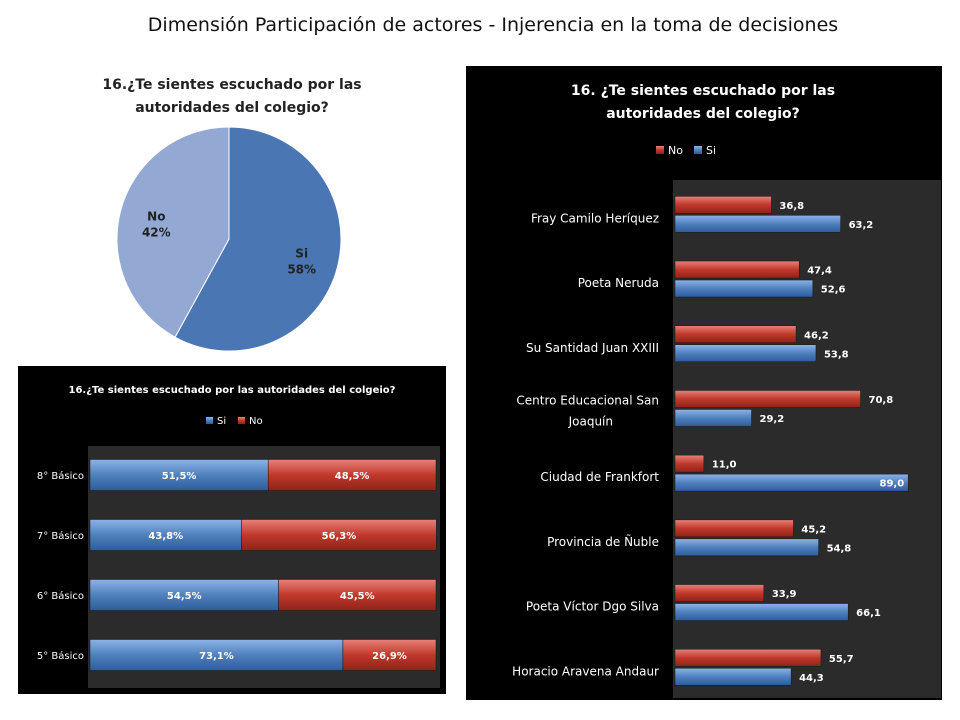 The width and height of the screenshot is (960, 720). Describe the element at coordinates (833, 290) in the screenshot. I see `schools-bar-label-si: 52,6` at that location.